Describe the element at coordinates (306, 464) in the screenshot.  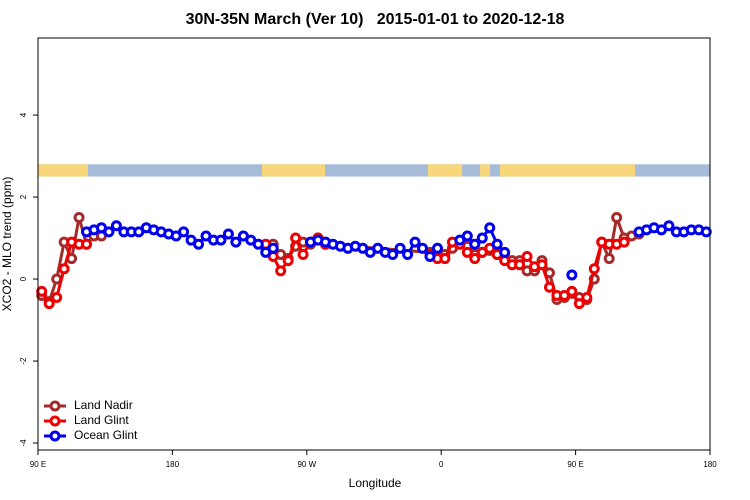
I see `x-tick-label: 90 W` at that location.